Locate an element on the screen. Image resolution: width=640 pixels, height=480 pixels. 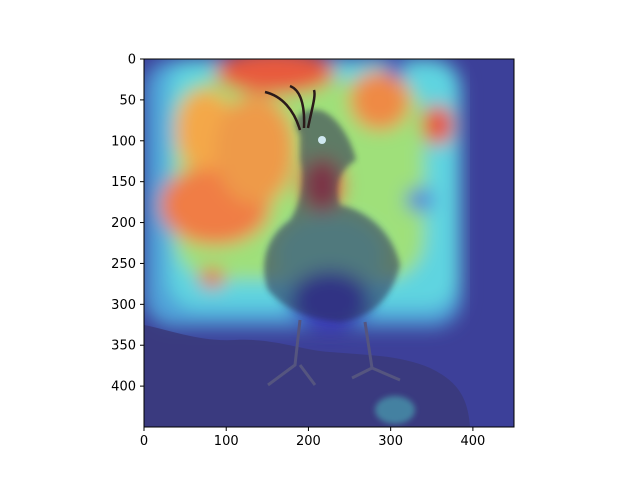
bird-silhouette is located at coordinates (332, 215).